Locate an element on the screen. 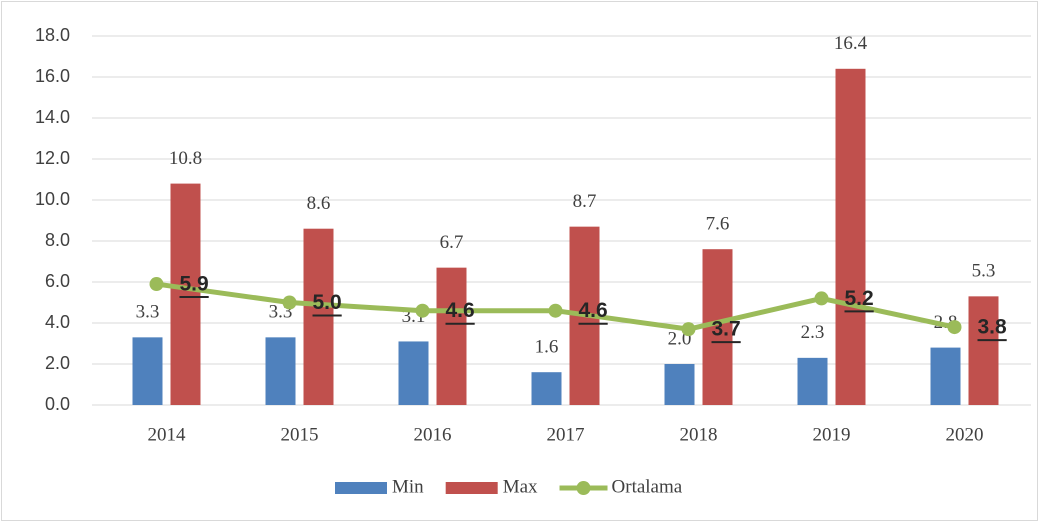 The width and height of the screenshot is (1040, 523). bar-value-label: 6.7 is located at coordinates (452, 242).